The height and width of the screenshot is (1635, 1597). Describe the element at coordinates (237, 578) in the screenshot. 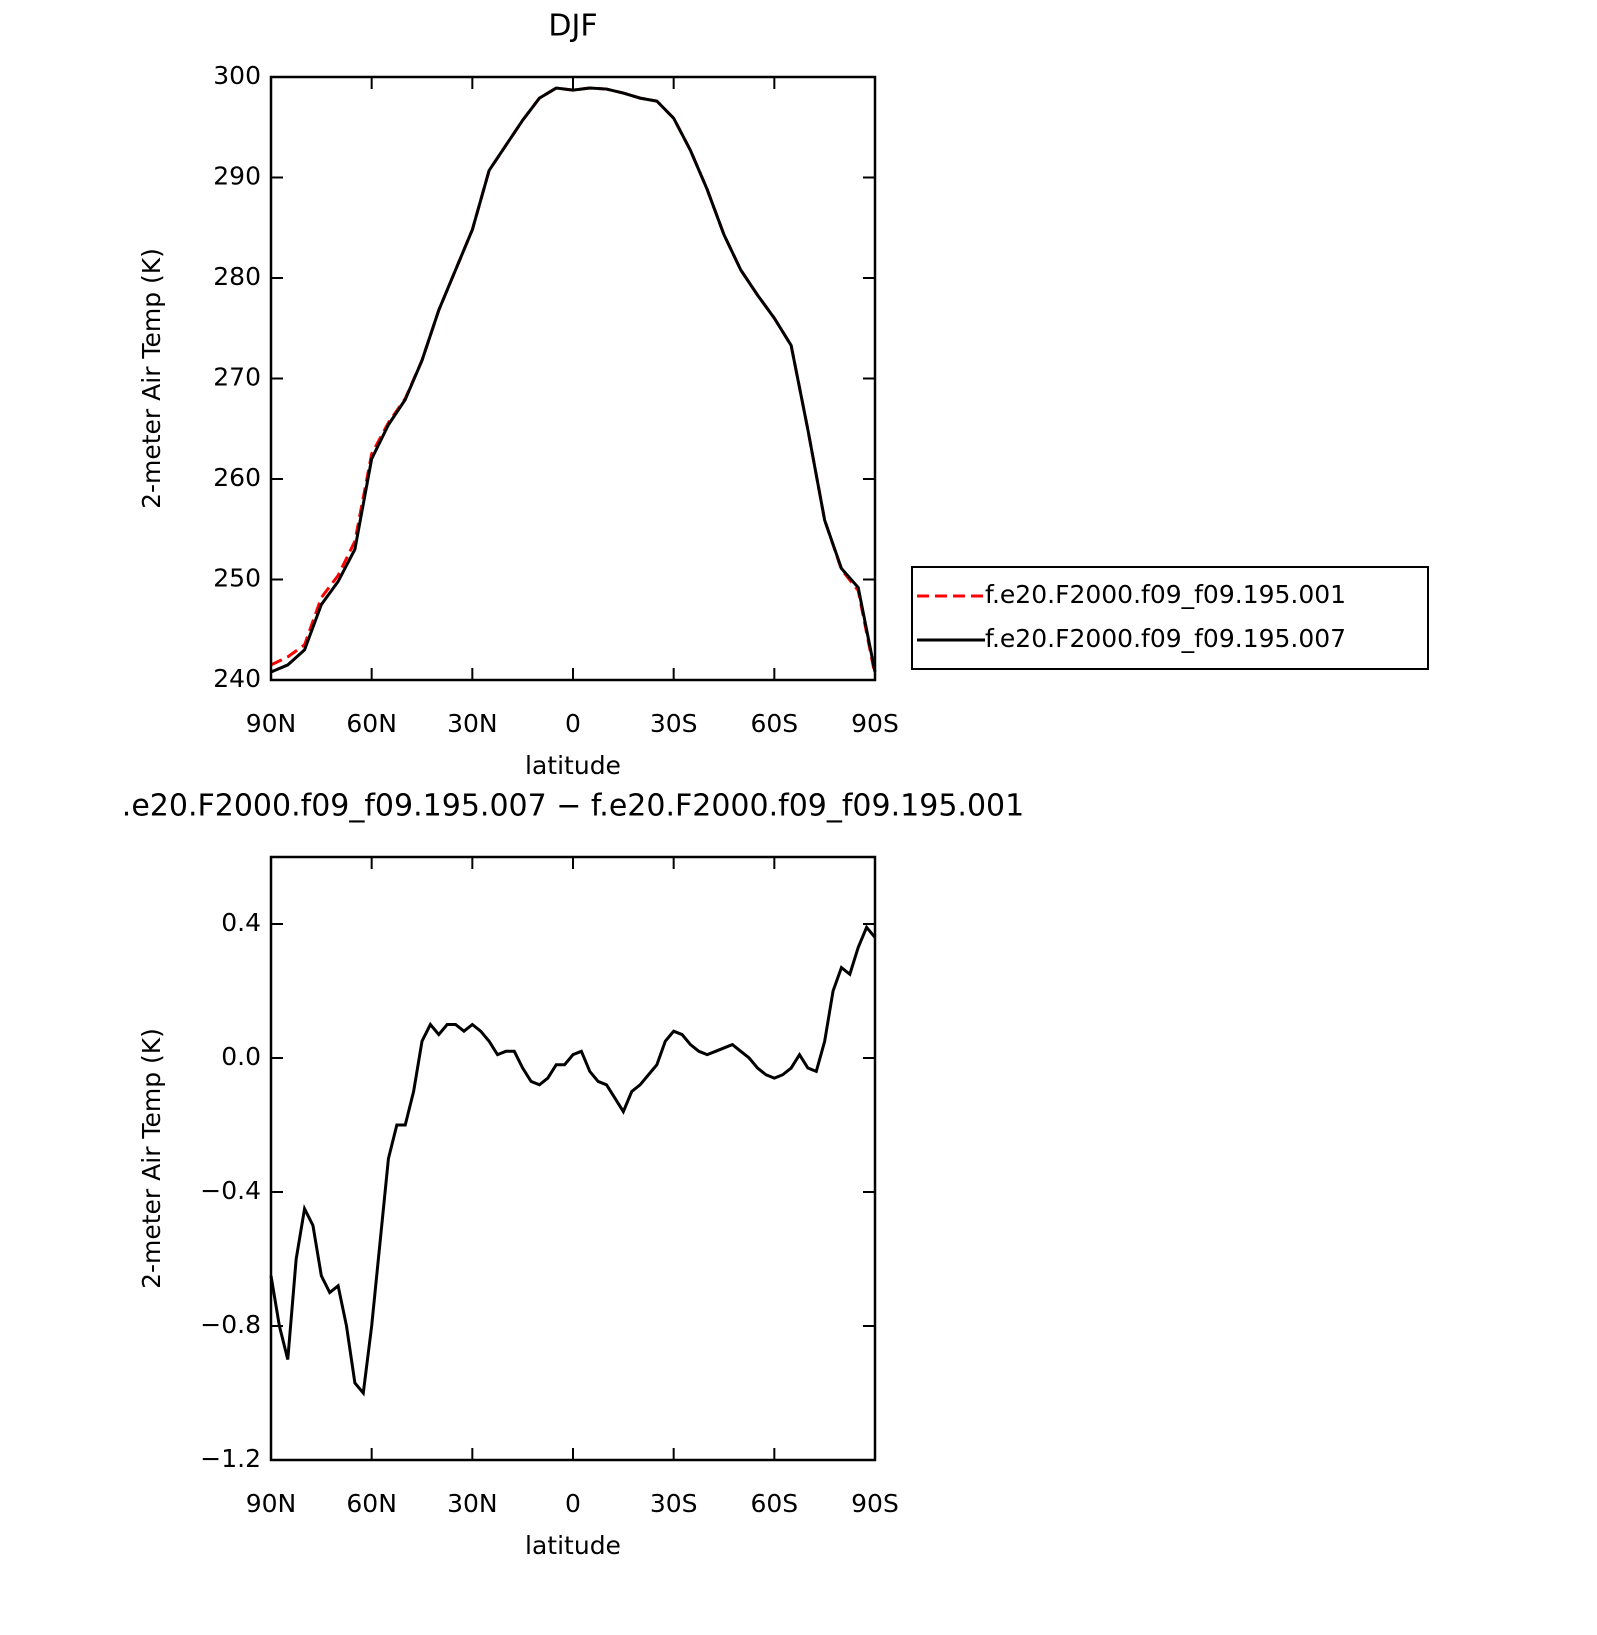

I see `y-tick-label: 250` at that location.